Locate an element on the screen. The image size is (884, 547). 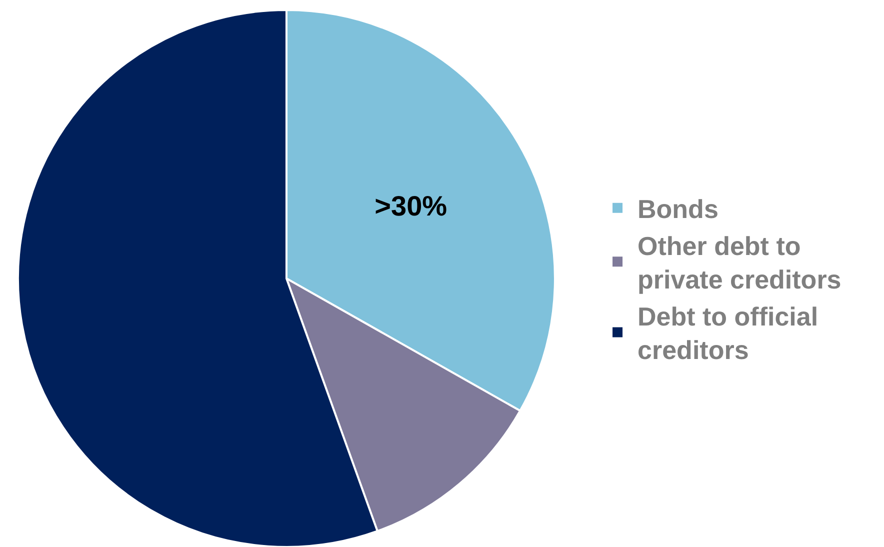
legend-label: Bonds is located at coordinates (678, 209).